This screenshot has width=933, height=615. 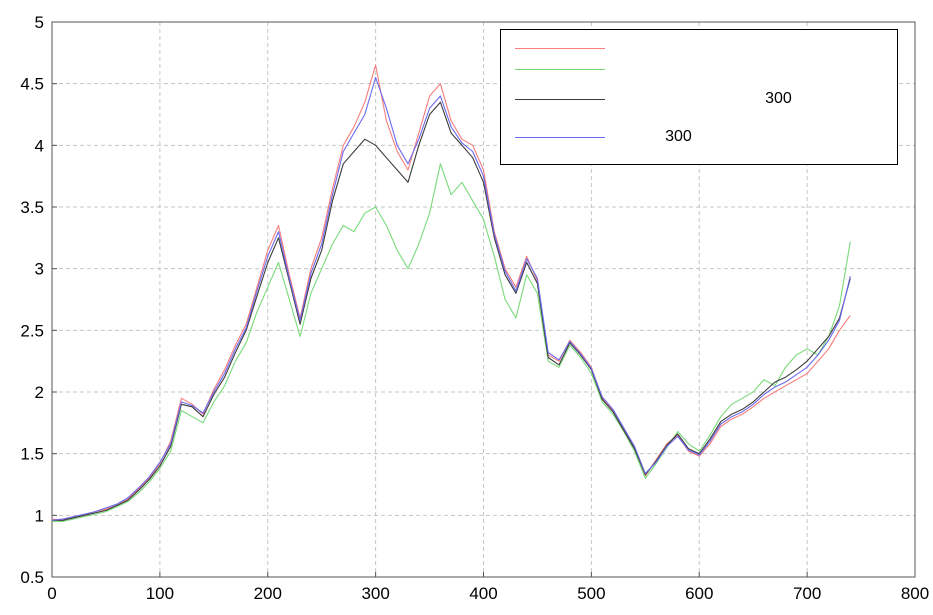 What do you see at coordinates (39, 145) in the screenshot?
I see `y-tick-label: 4` at bounding box center [39, 145].